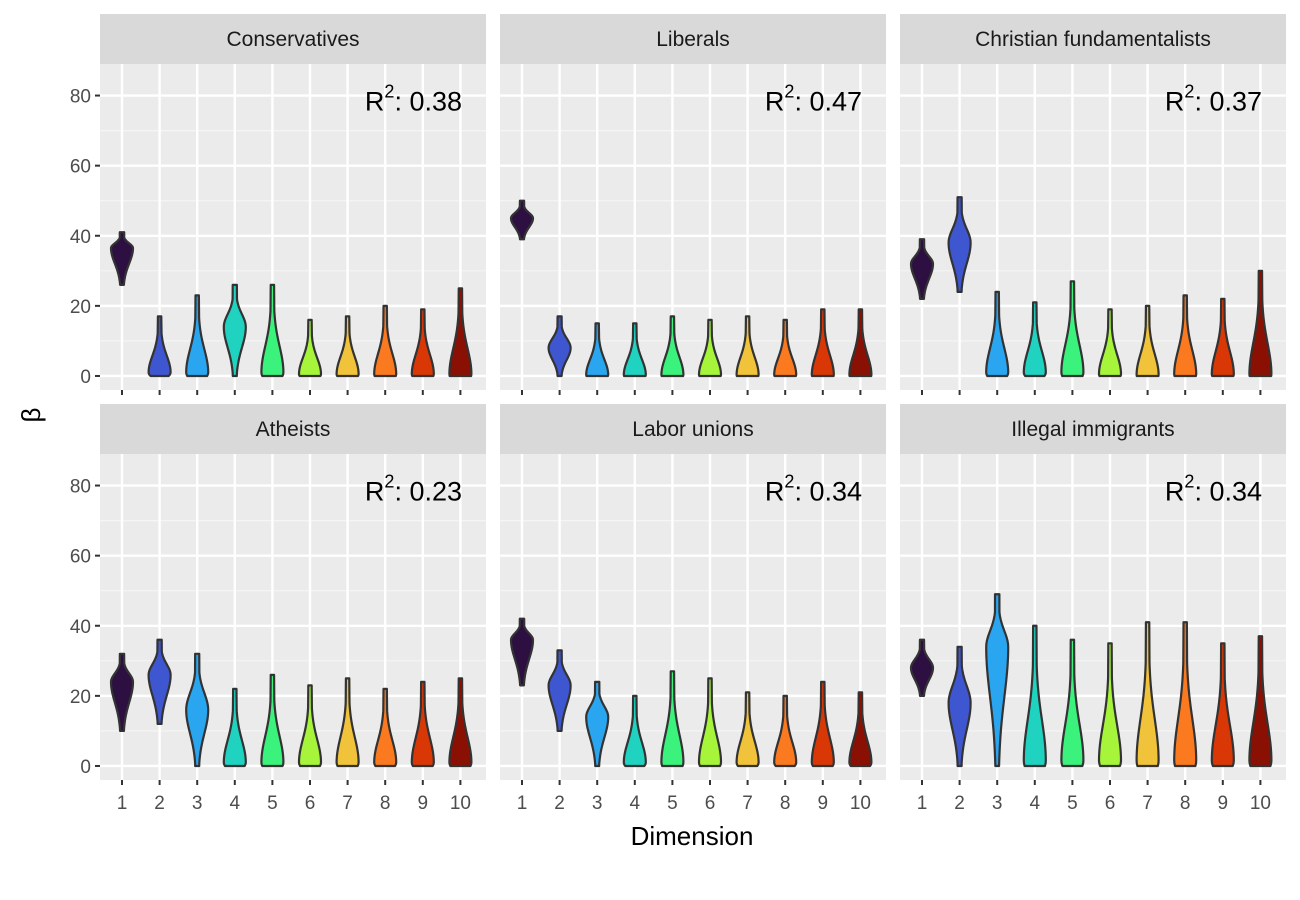 The image size is (1300, 900). Describe the element at coordinates (1093, 204) in the screenshot. I see `panel: Christian fundamentalists R2: 0.37` at that location.